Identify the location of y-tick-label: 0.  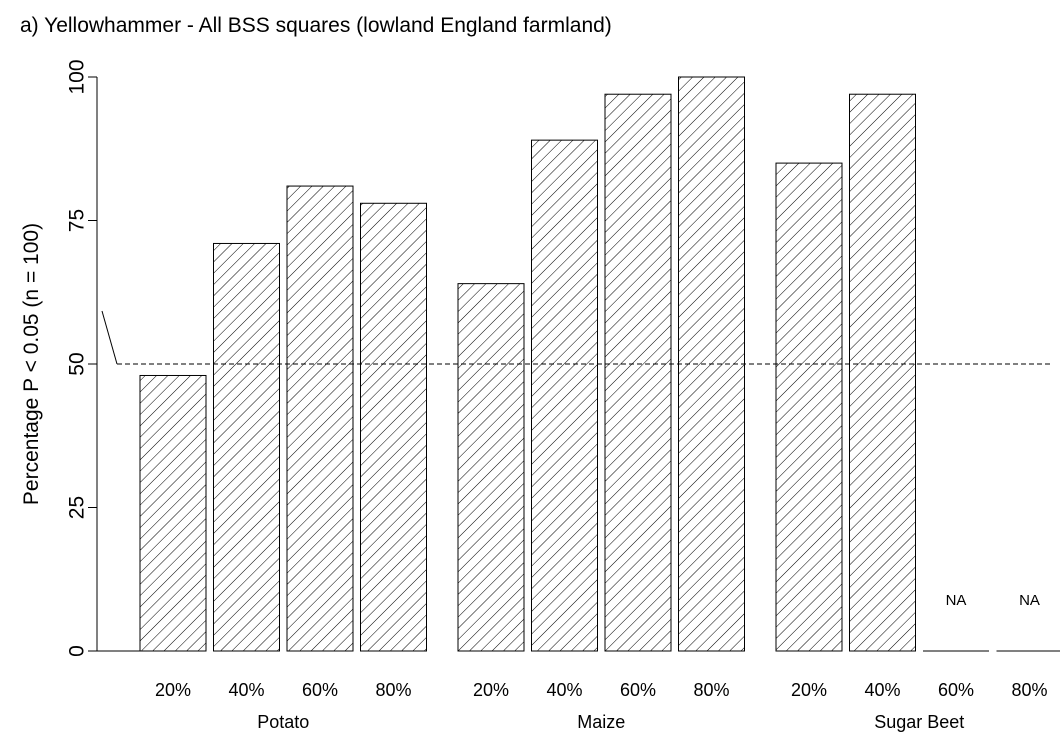
(76, 651).